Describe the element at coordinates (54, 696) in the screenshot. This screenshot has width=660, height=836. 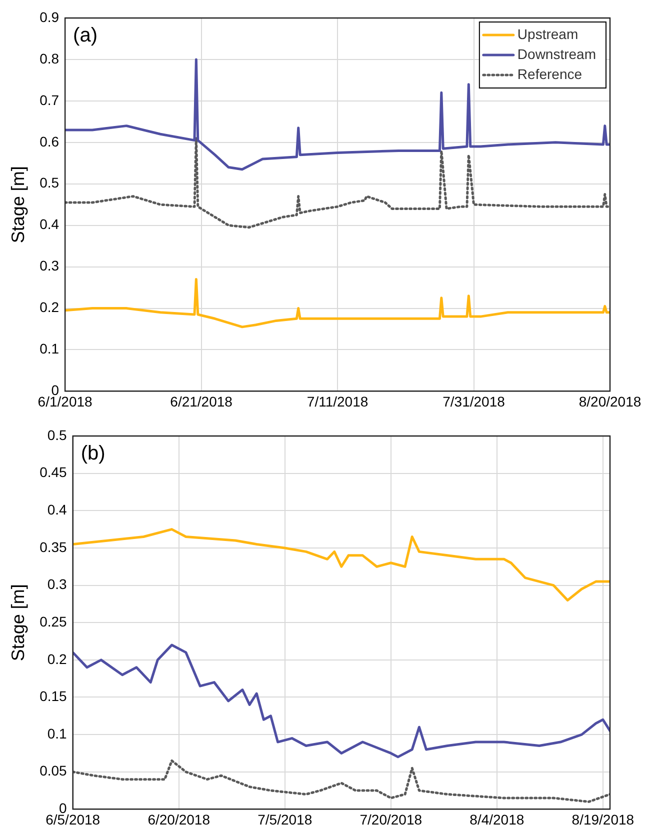
I see `y-tick-label: 0.15` at that location.